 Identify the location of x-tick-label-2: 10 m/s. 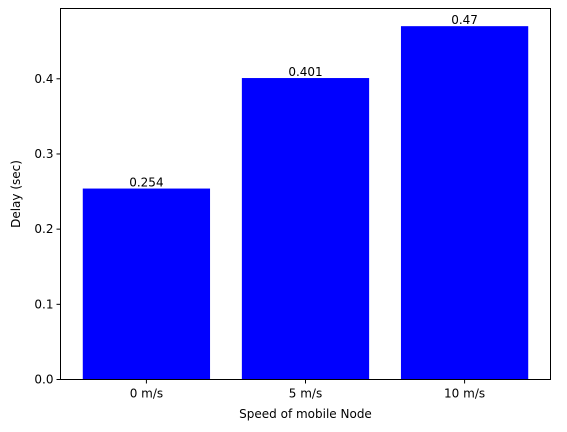
(464, 394).